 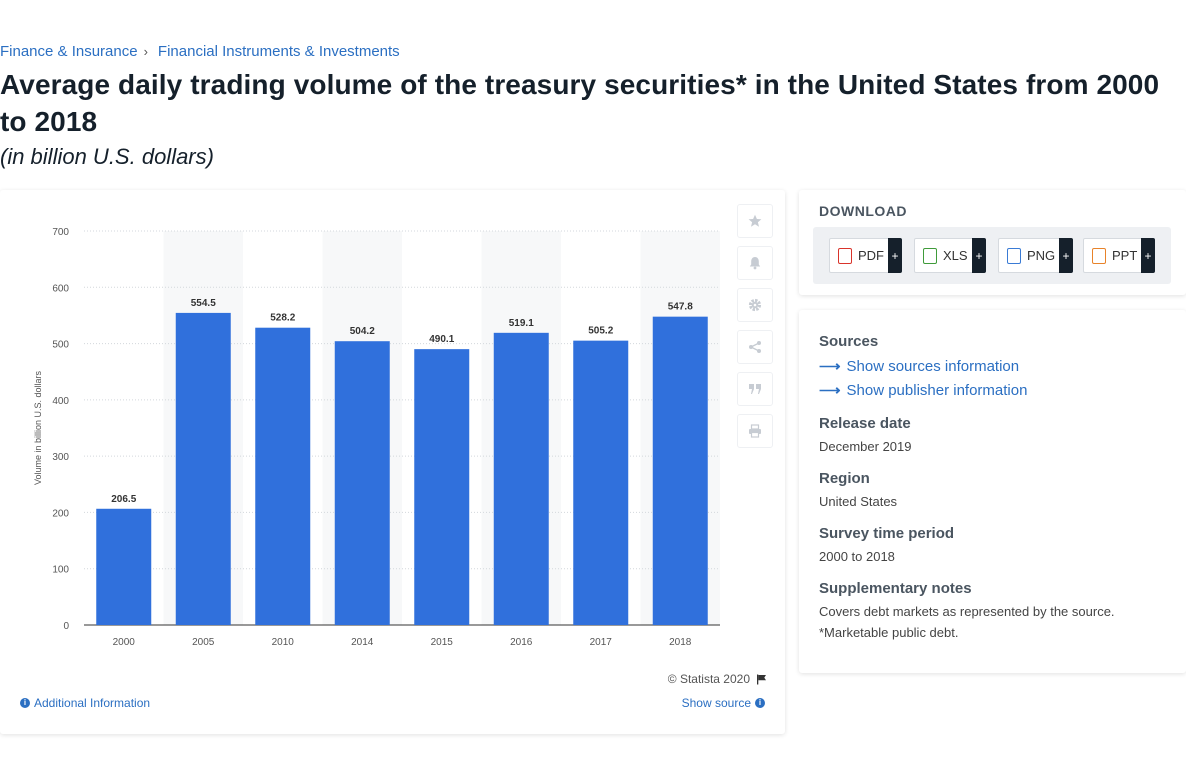 I want to click on download-pdf-plus: +, so click(x=895, y=255).